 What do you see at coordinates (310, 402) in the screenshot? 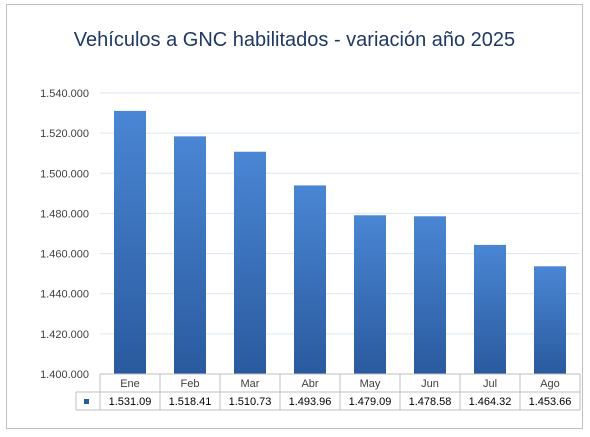
I see `data-table-value: 1.493.96` at bounding box center [310, 402].